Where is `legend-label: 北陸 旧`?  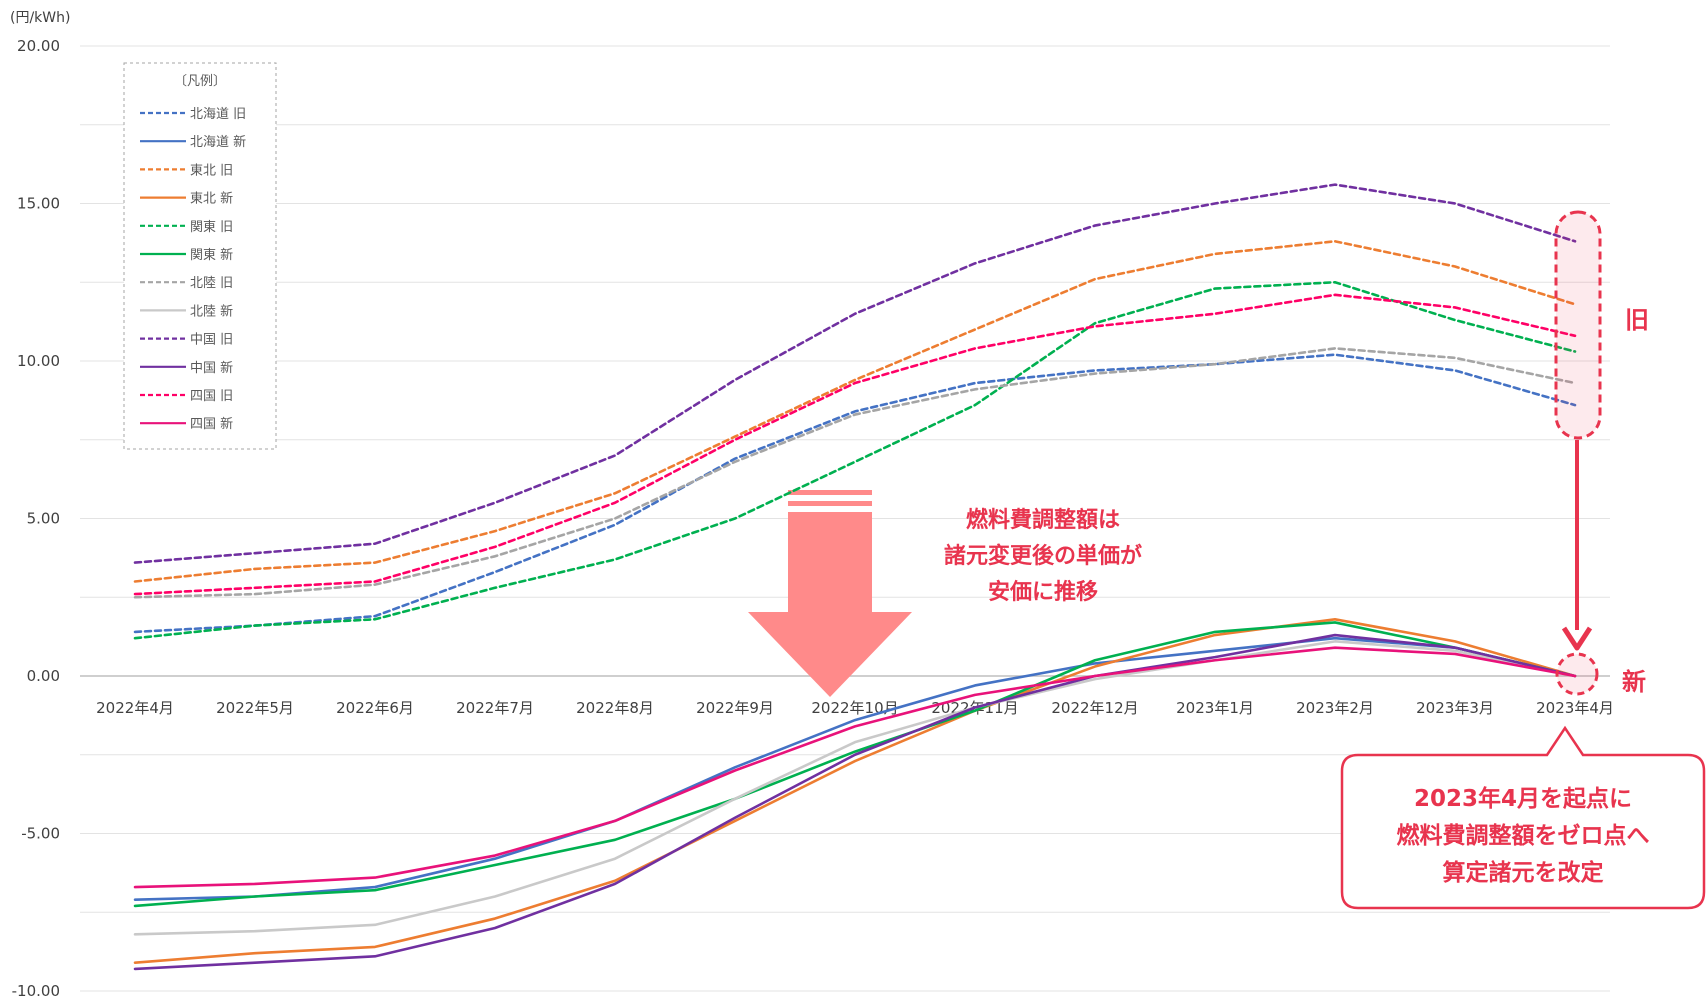 legend-label: 北陸 旧 is located at coordinates (211, 283).